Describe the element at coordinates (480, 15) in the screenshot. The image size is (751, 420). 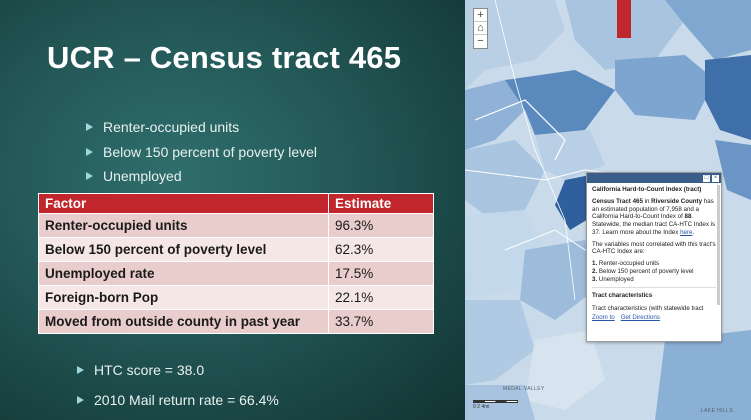
I see `zoom-in-button: +` at that location.